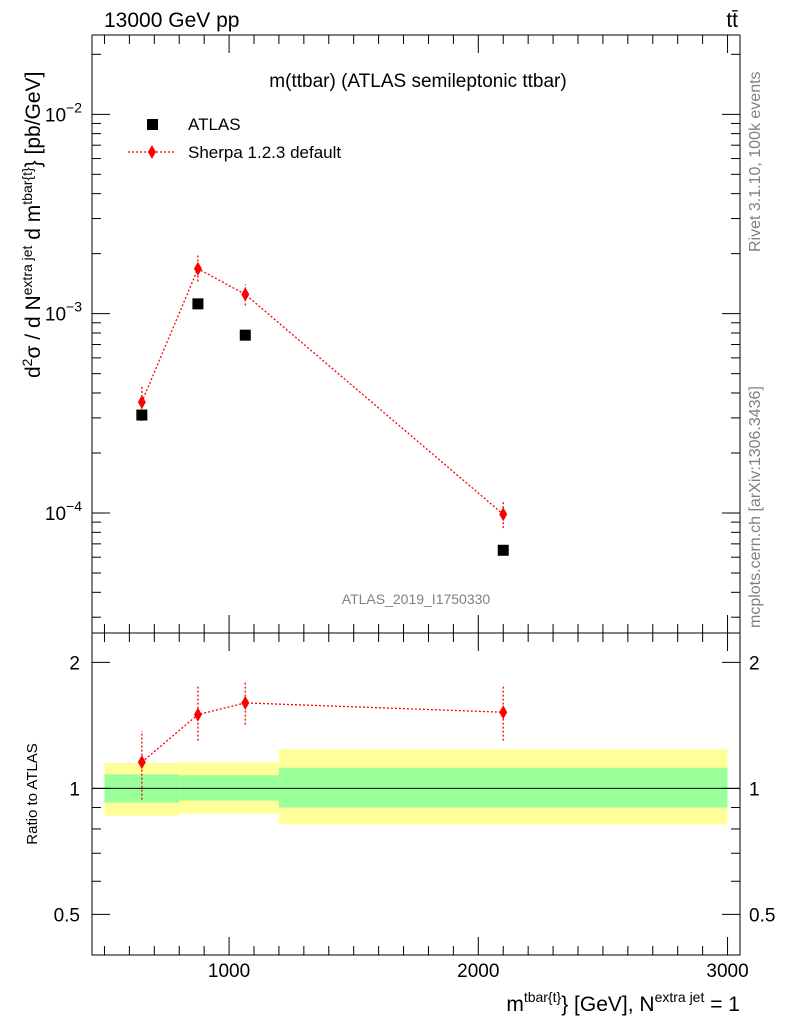 Image resolution: width=786 pixels, height=1024 pixels. I want to click on ratio-y-tick-label-left: 1, so click(74, 789).